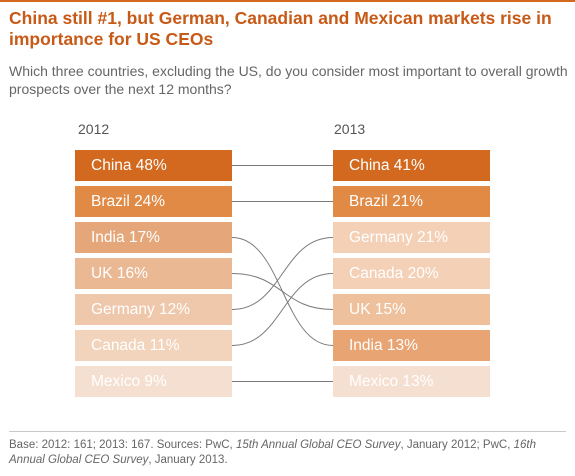 Image resolution: width=575 pixels, height=476 pixels. I want to click on connector-germany, so click(282, 273).